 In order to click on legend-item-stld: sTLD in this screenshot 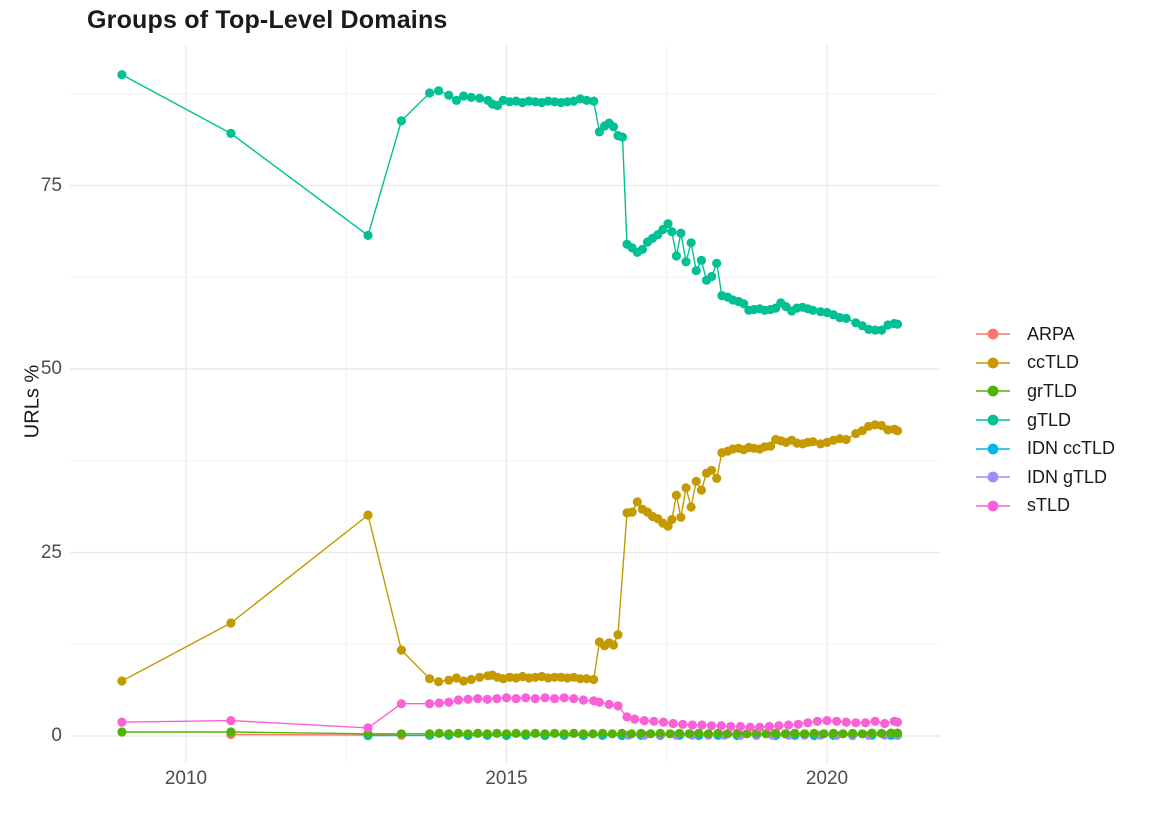, I will do `click(1045, 506)`.